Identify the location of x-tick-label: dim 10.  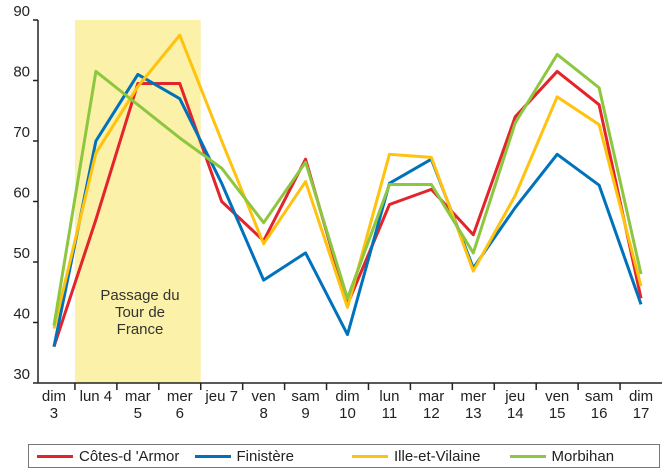
(347, 405).